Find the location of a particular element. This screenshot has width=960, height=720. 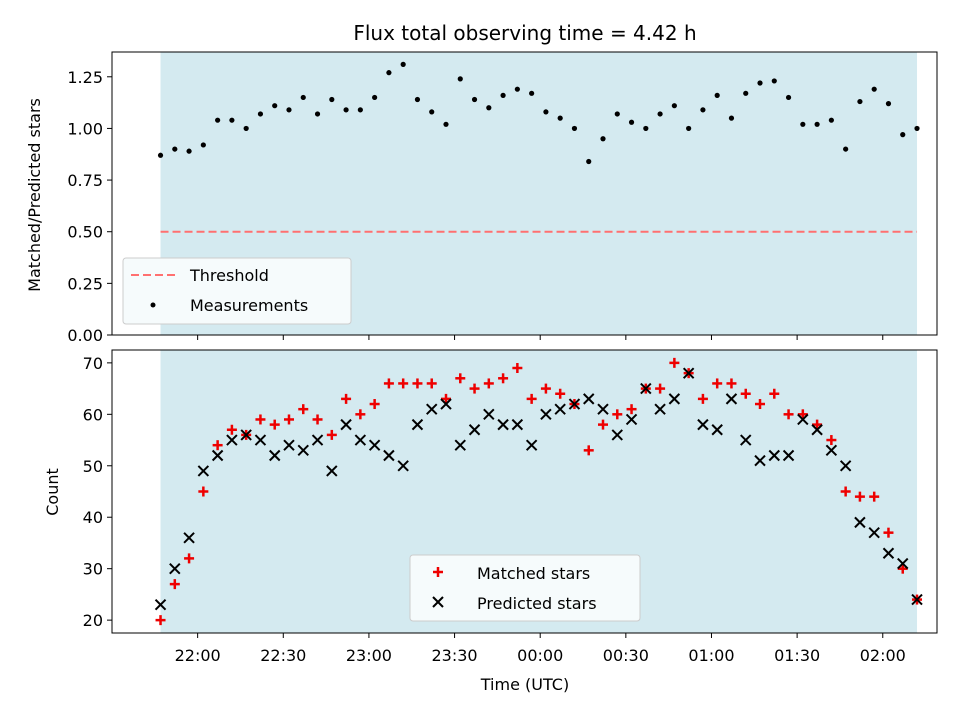

top-y-axis-label: Matched/Predicted stars is located at coordinates (34, 195).